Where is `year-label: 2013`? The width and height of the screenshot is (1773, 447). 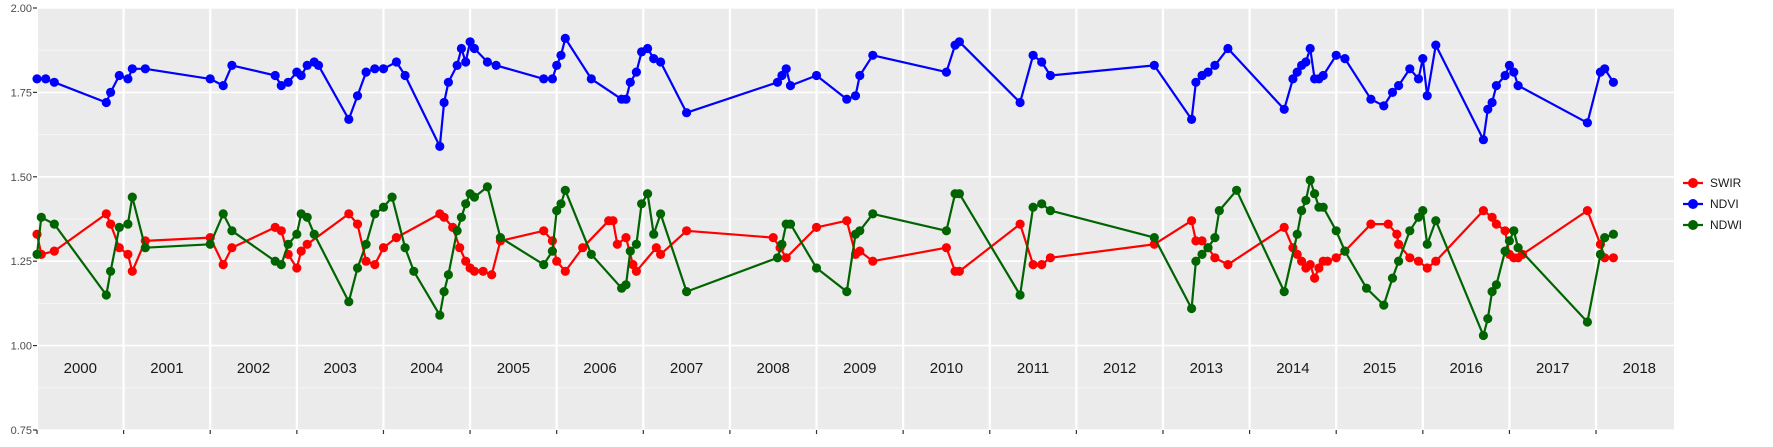
year-label: 2013 is located at coordinates (1206, 368).